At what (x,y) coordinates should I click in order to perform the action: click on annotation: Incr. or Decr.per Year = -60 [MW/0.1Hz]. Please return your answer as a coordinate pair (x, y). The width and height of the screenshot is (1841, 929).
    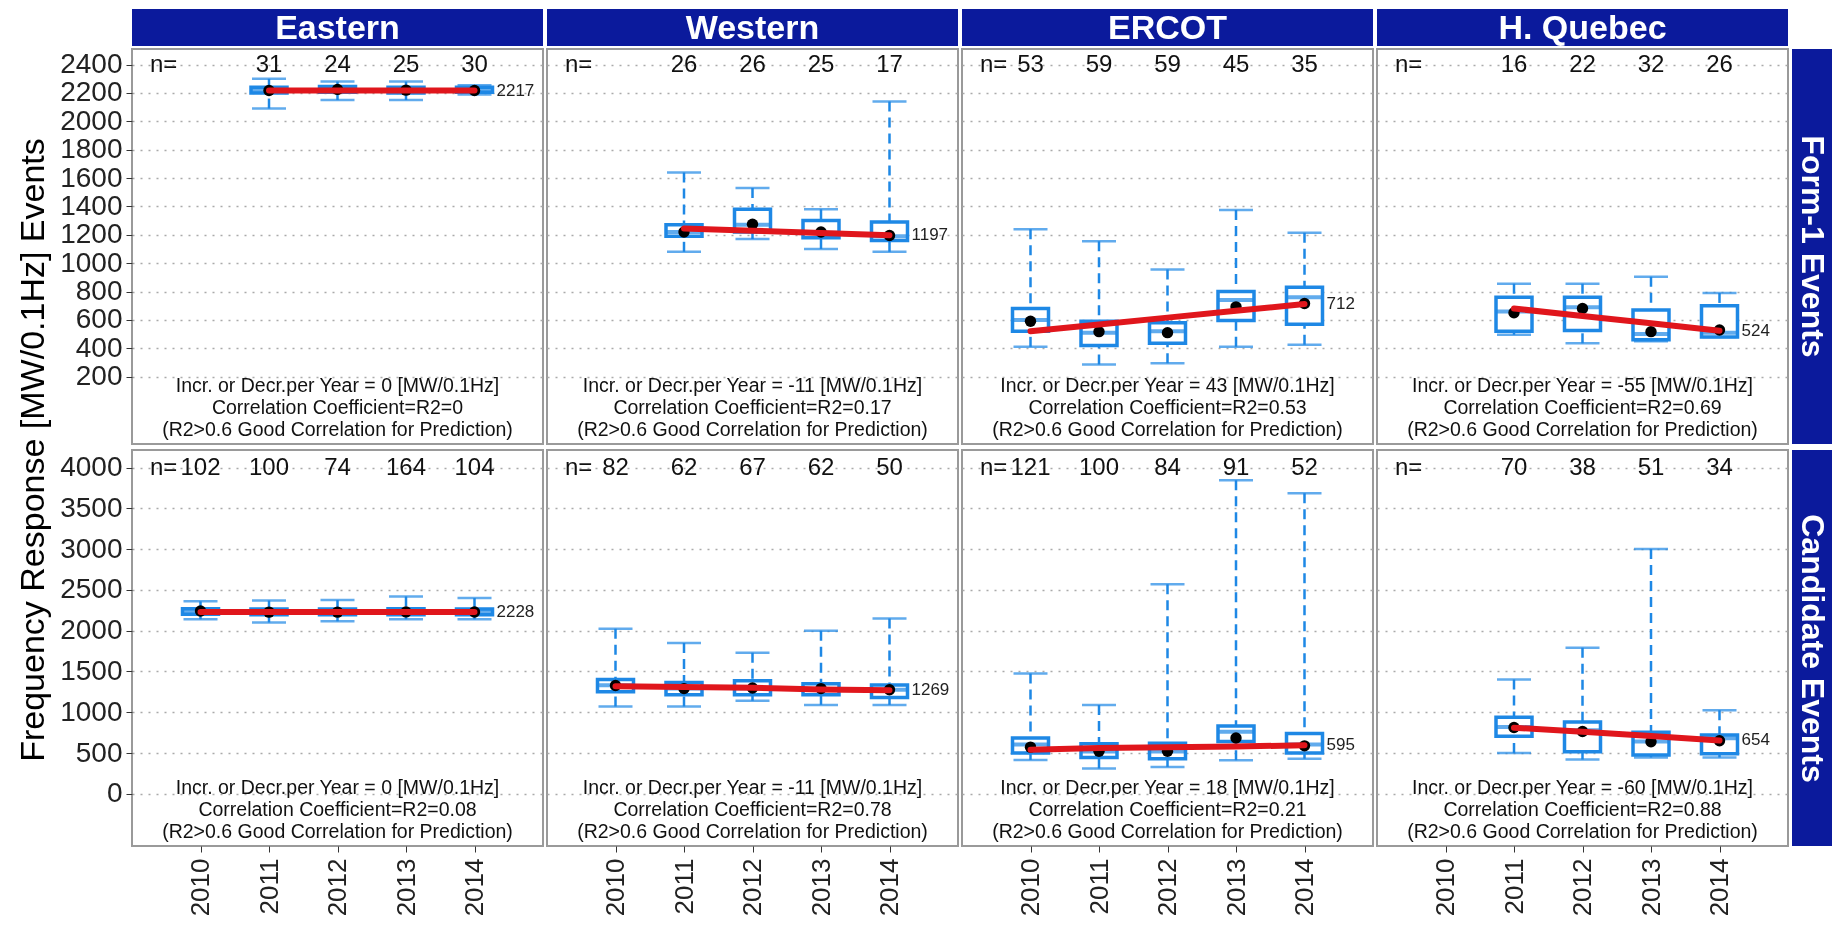
    Looking at the image, I should click on (1582, 787).